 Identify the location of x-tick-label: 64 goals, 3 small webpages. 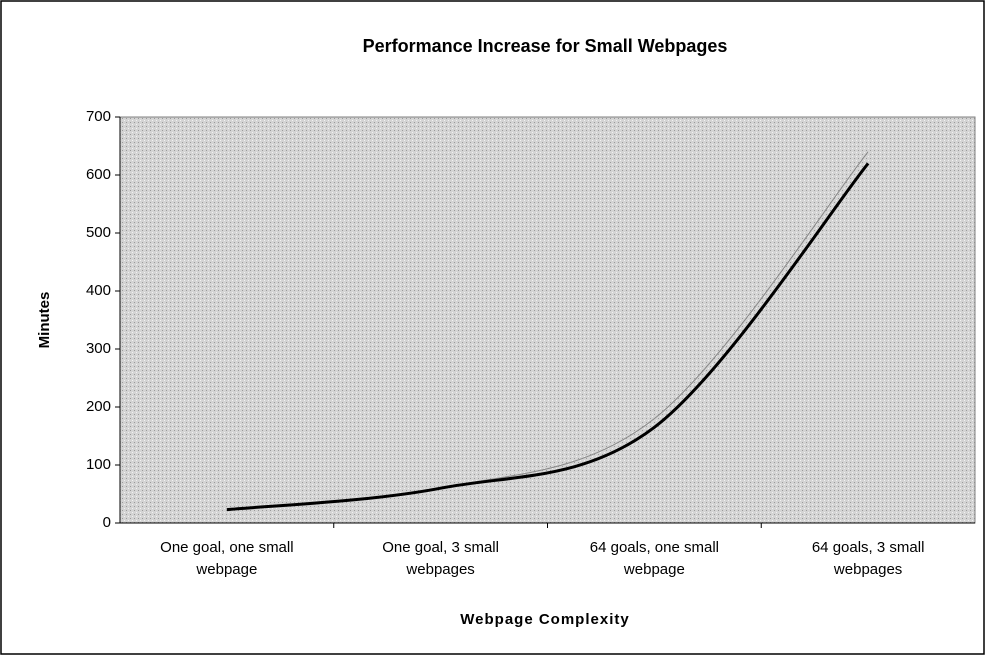
(868, 558).